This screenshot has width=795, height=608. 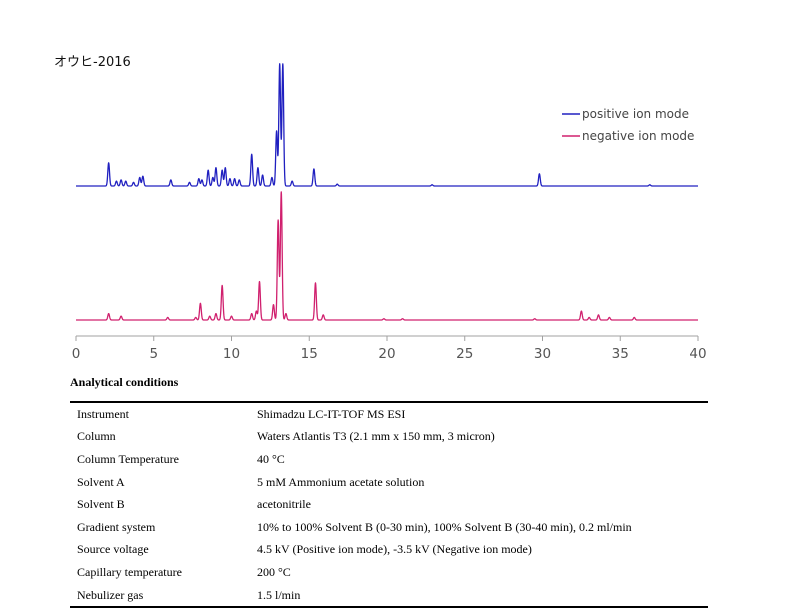 What do you see at coordinates (628, 125) in the screenshot?
I see `chart-legend: positive ion mode negative ion mode` at bounding box center [628, 125].